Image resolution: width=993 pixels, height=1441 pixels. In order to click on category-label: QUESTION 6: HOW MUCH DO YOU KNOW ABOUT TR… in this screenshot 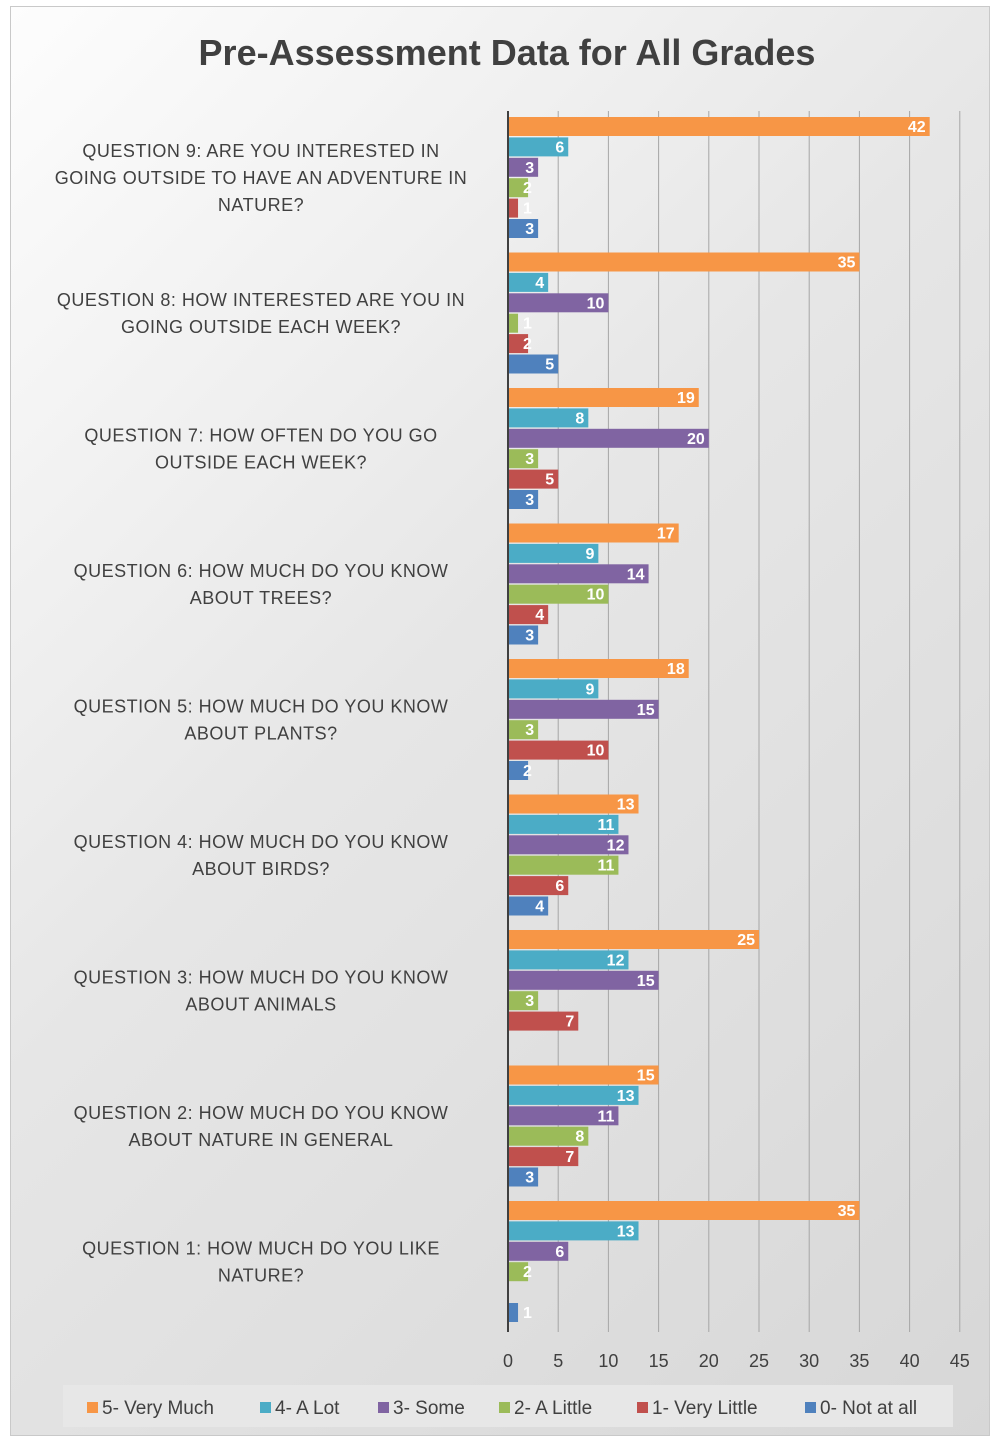, I will do `click(261, 584)`.